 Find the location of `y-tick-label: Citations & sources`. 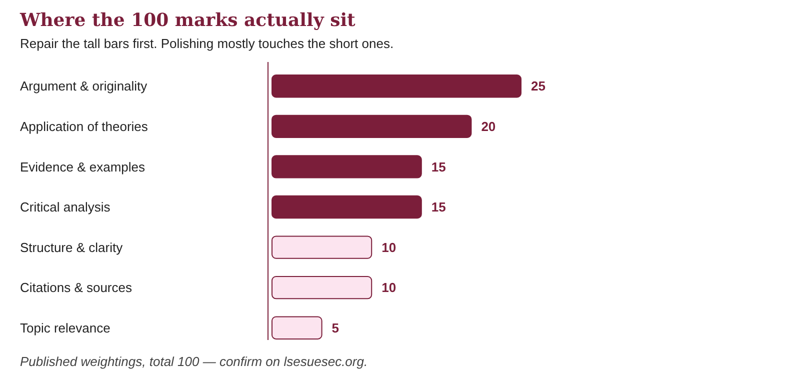

y-tick-label: Citations & sources is located at coordinates (76, 288).